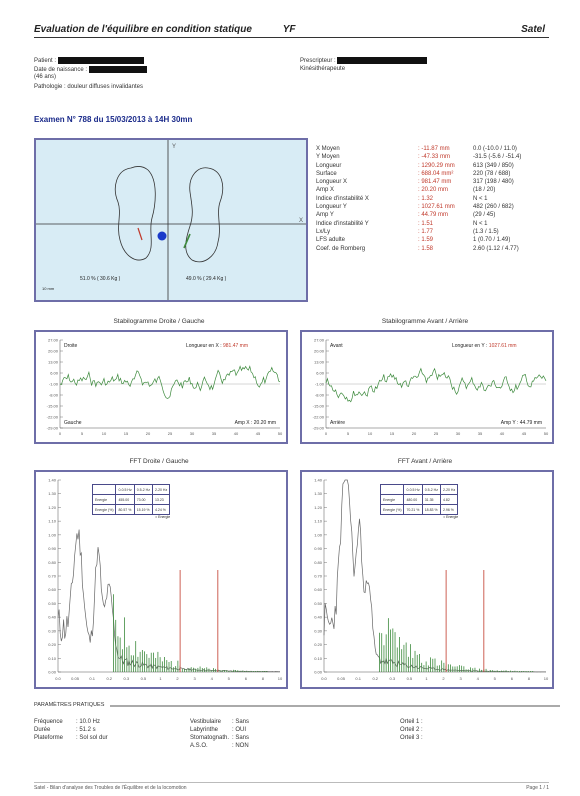  I want to click on stat-row: Indice d'instabilité Y: 1.51 N < 1, so click(418, 224).